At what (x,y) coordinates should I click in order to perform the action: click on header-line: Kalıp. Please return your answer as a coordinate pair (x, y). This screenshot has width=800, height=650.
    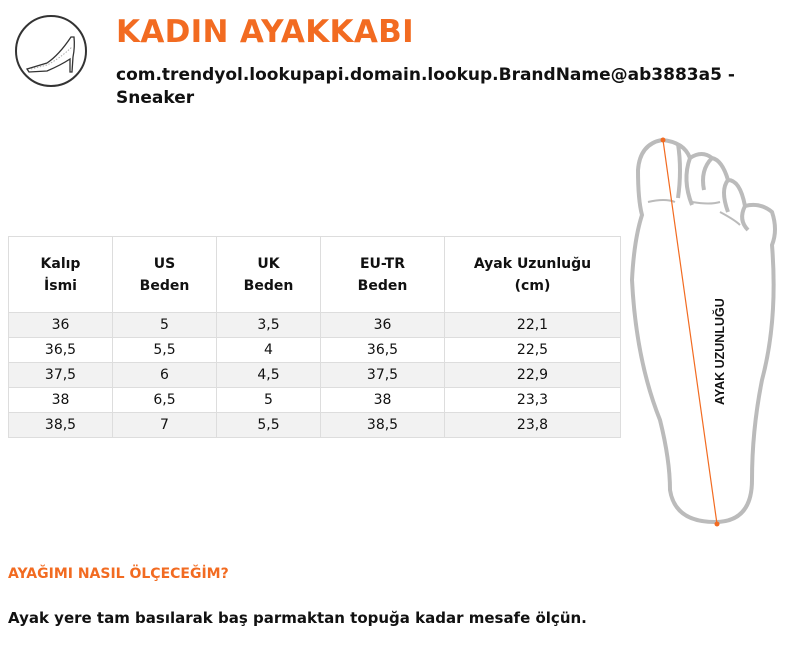
    Looking at the image, I should click on (60, 263).